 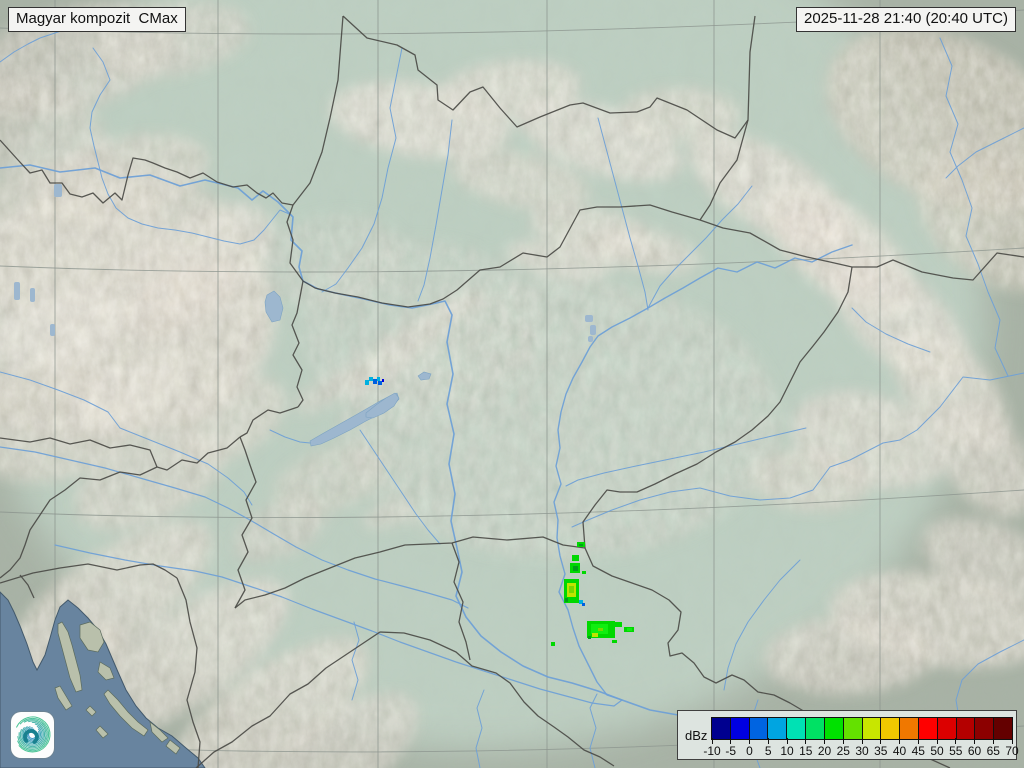 What do you see at coordinates (956, 751) in the screenshot?
I see `colorbar-tick-label: 55` at bounding box center [956, 751].